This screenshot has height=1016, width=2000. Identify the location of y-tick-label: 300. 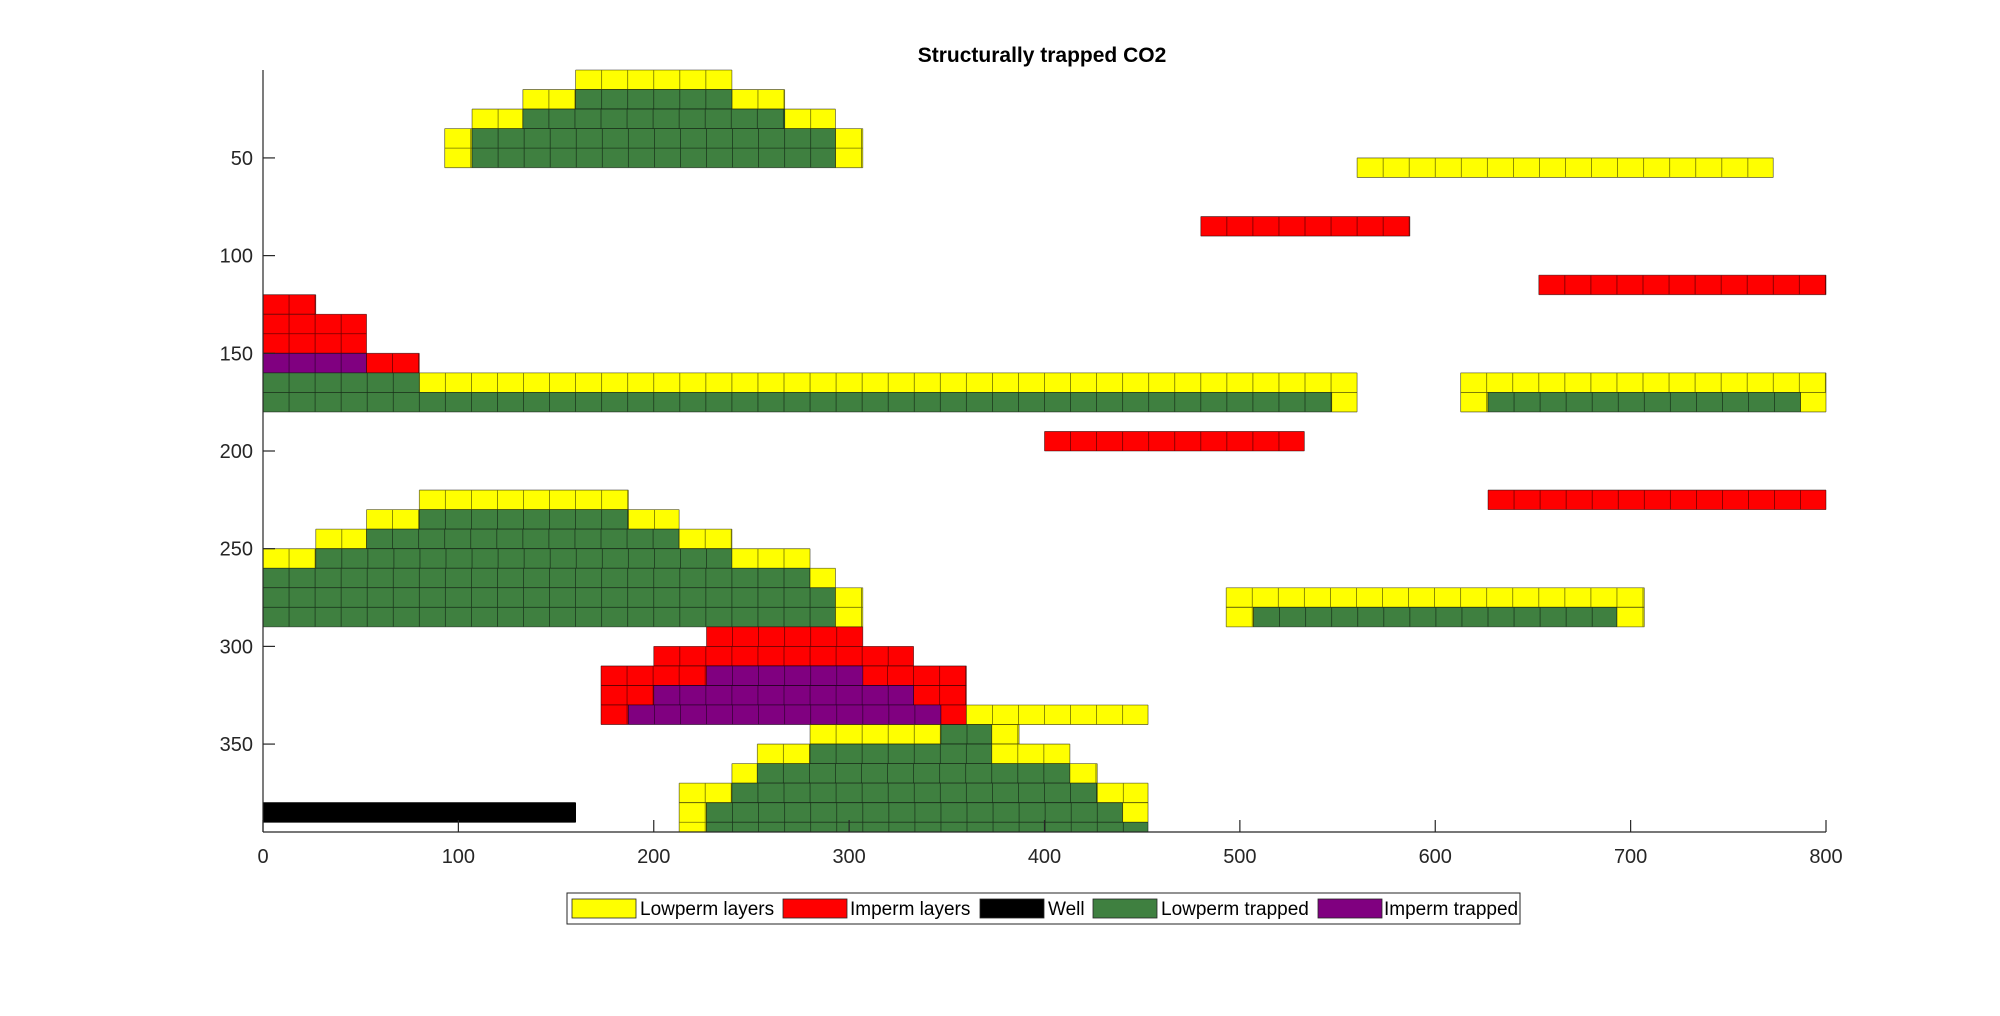
(236, 647).